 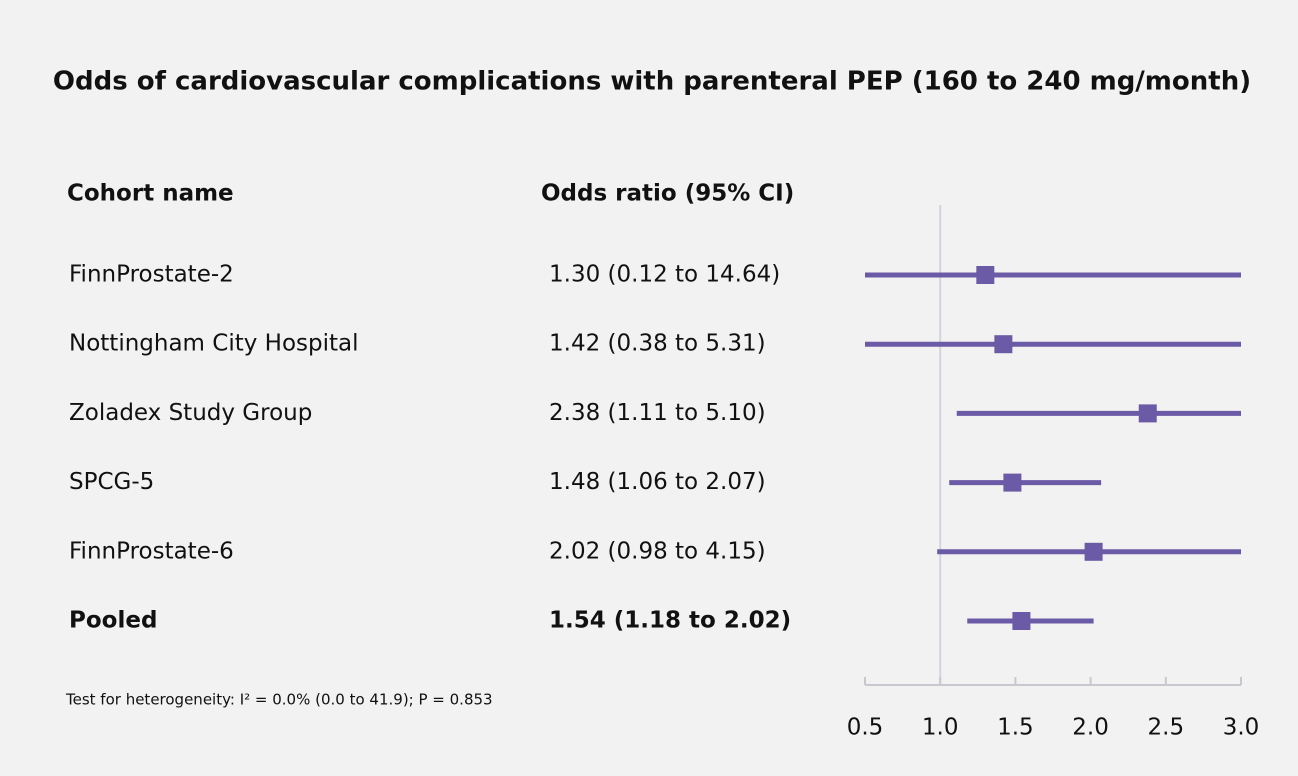 I want to click on value-label: 2.02 (0.98 to 4.15), so click(x=657, y=551).